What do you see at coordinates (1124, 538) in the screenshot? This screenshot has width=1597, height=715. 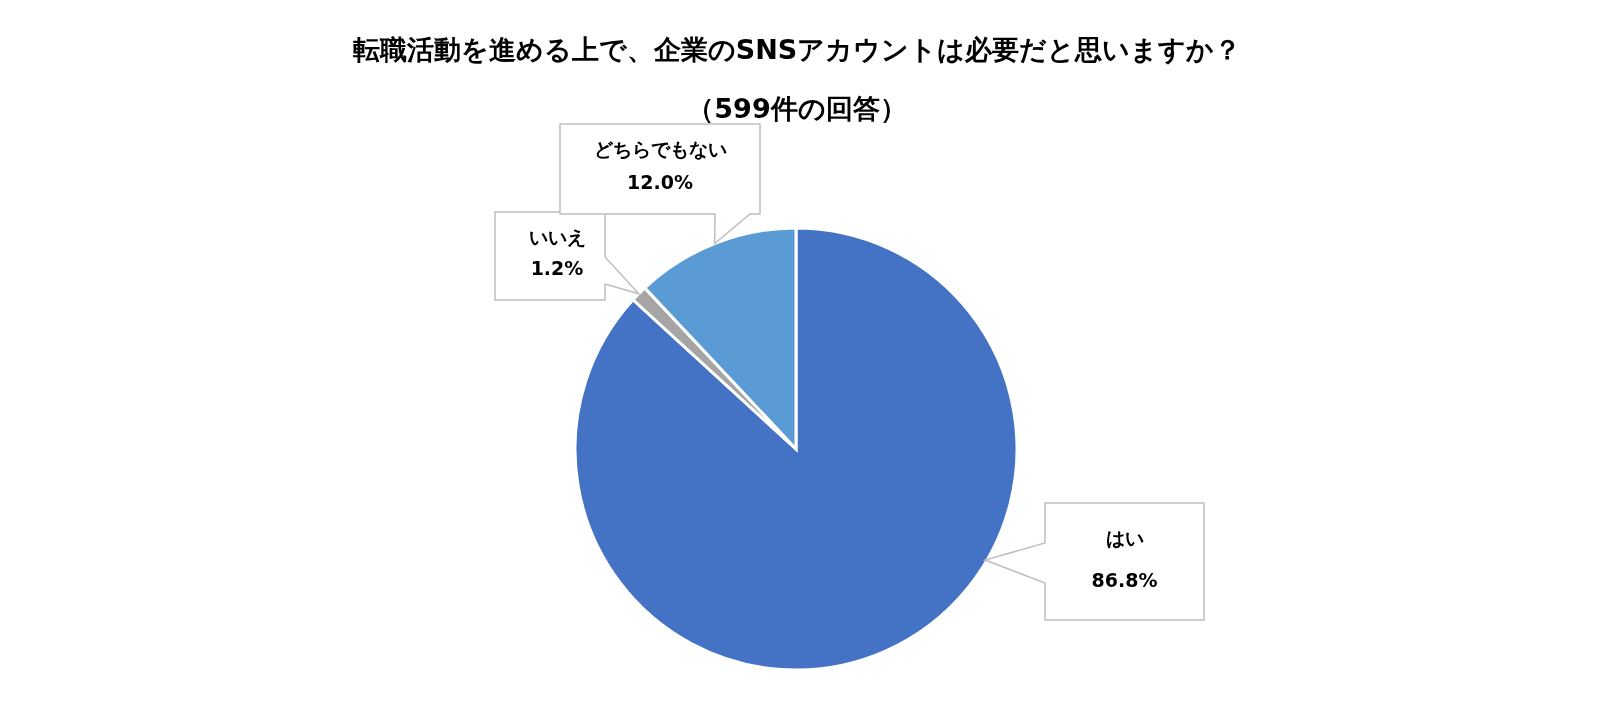 I see `slice-label: はい` at bounding box center [1124, 538].